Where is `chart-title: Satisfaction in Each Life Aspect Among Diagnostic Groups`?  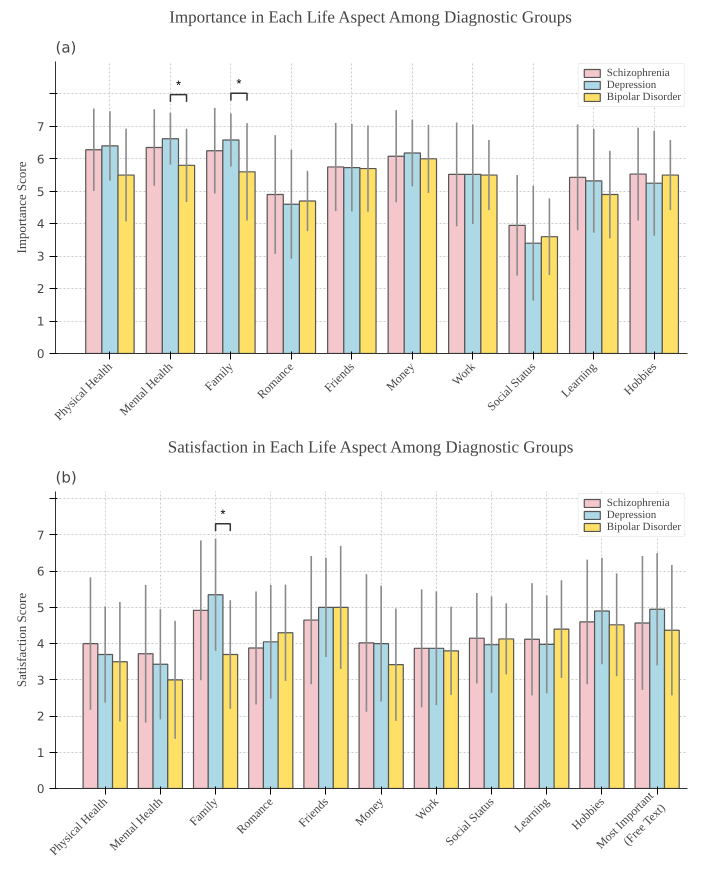 chart-title: Satisfaction in Each Life Aspect Among Diagnostic Groups is located at coordinates (371, 447).